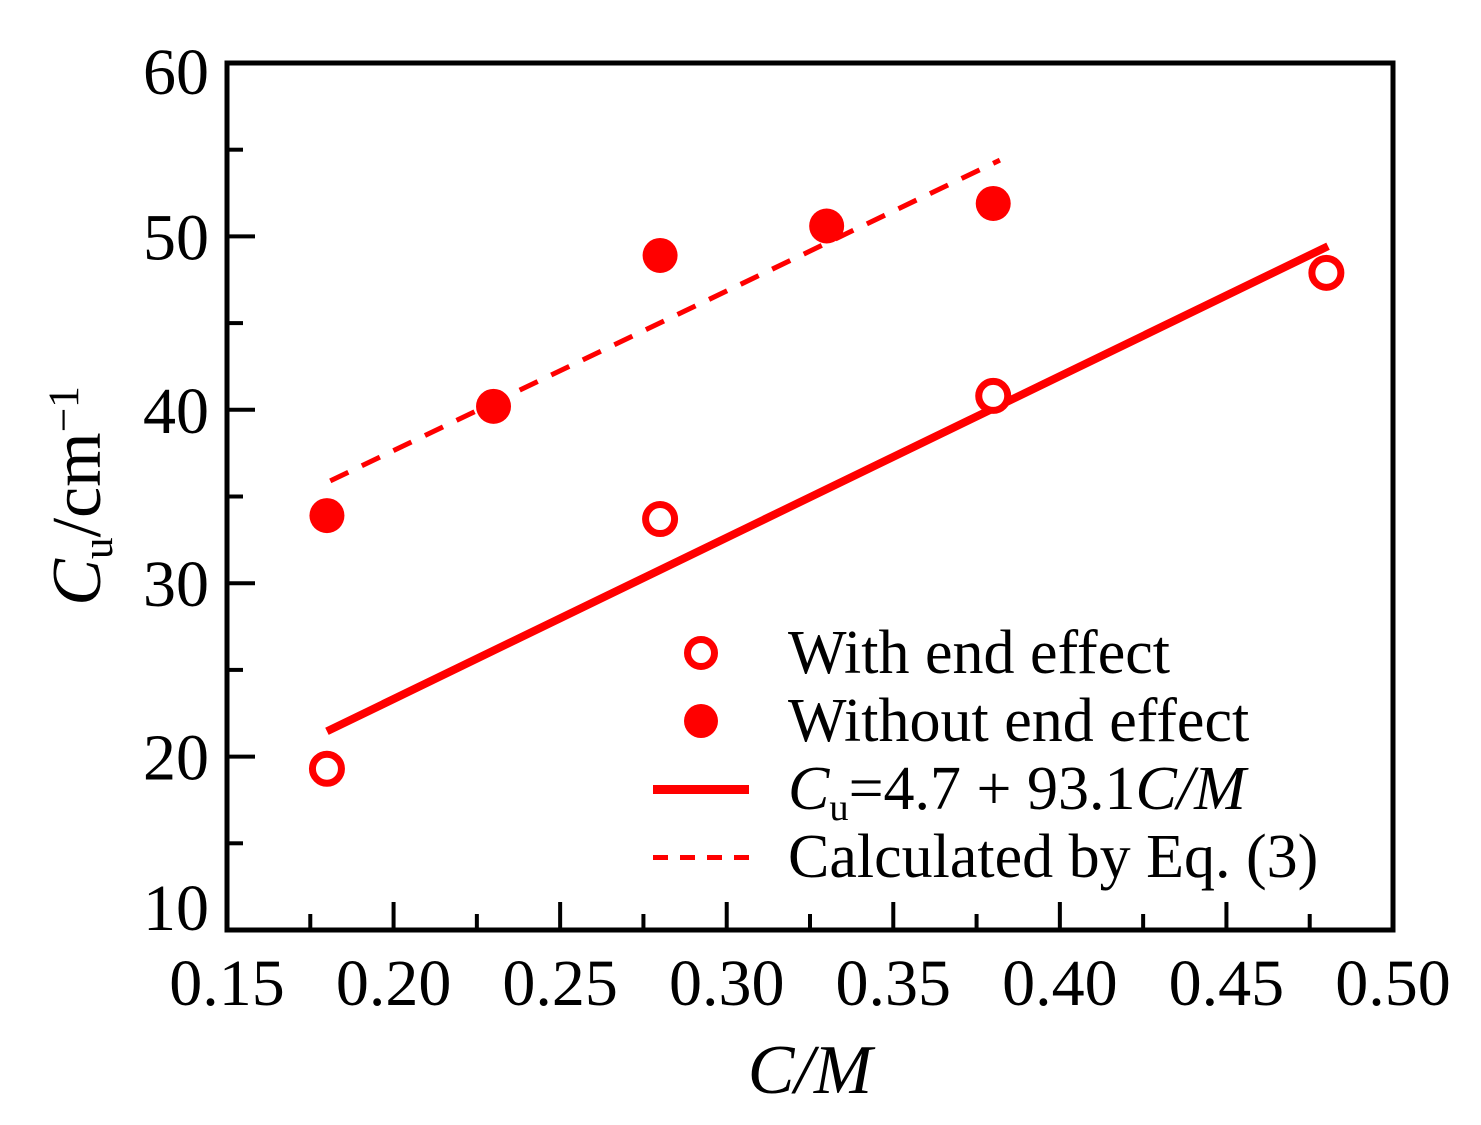  I want to click on y-axis-title: Cu/cm−1, so click(80, 496).